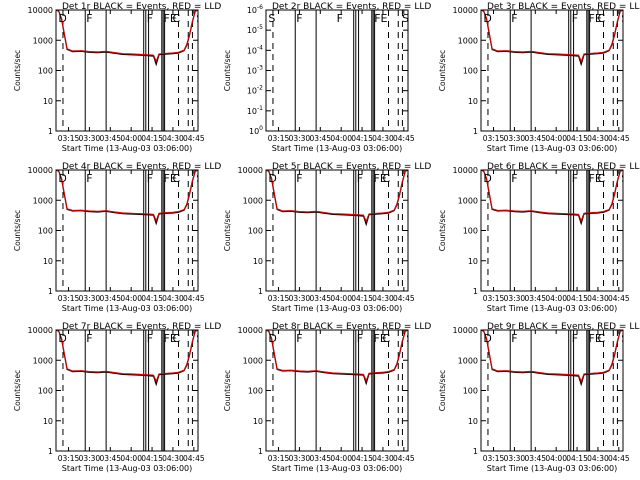 The image size is (640, 480). Describe the element at coordinates (255, 29) in the screenshot. I see `y-tick-label: 10⁻⁵` at that location.